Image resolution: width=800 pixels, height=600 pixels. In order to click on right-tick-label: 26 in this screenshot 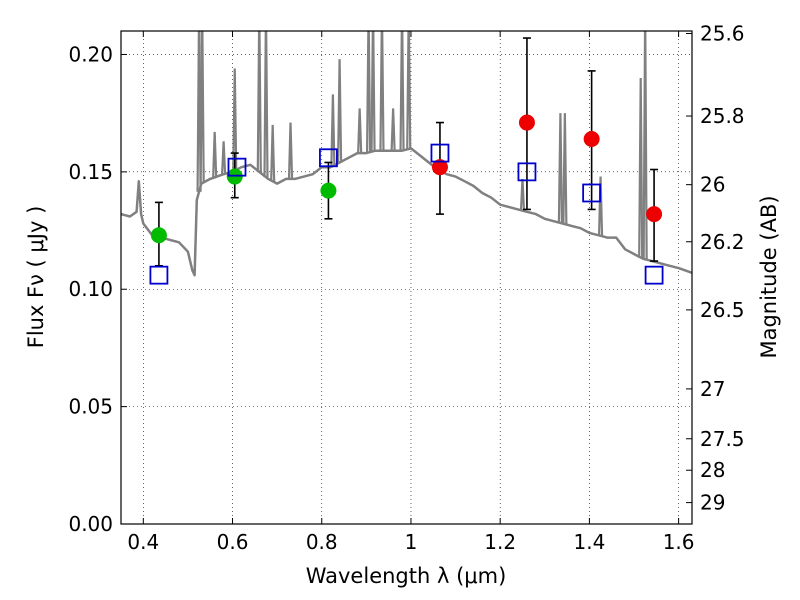, I will do `click(712, 185)`.